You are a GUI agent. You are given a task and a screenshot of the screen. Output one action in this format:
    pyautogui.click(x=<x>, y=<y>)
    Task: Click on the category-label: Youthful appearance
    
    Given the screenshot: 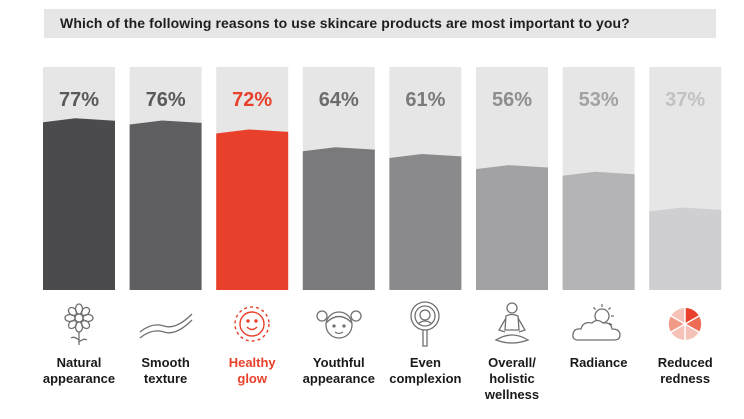 What is the action you would take?
    pyautogui.click(x=338, y=370)
    